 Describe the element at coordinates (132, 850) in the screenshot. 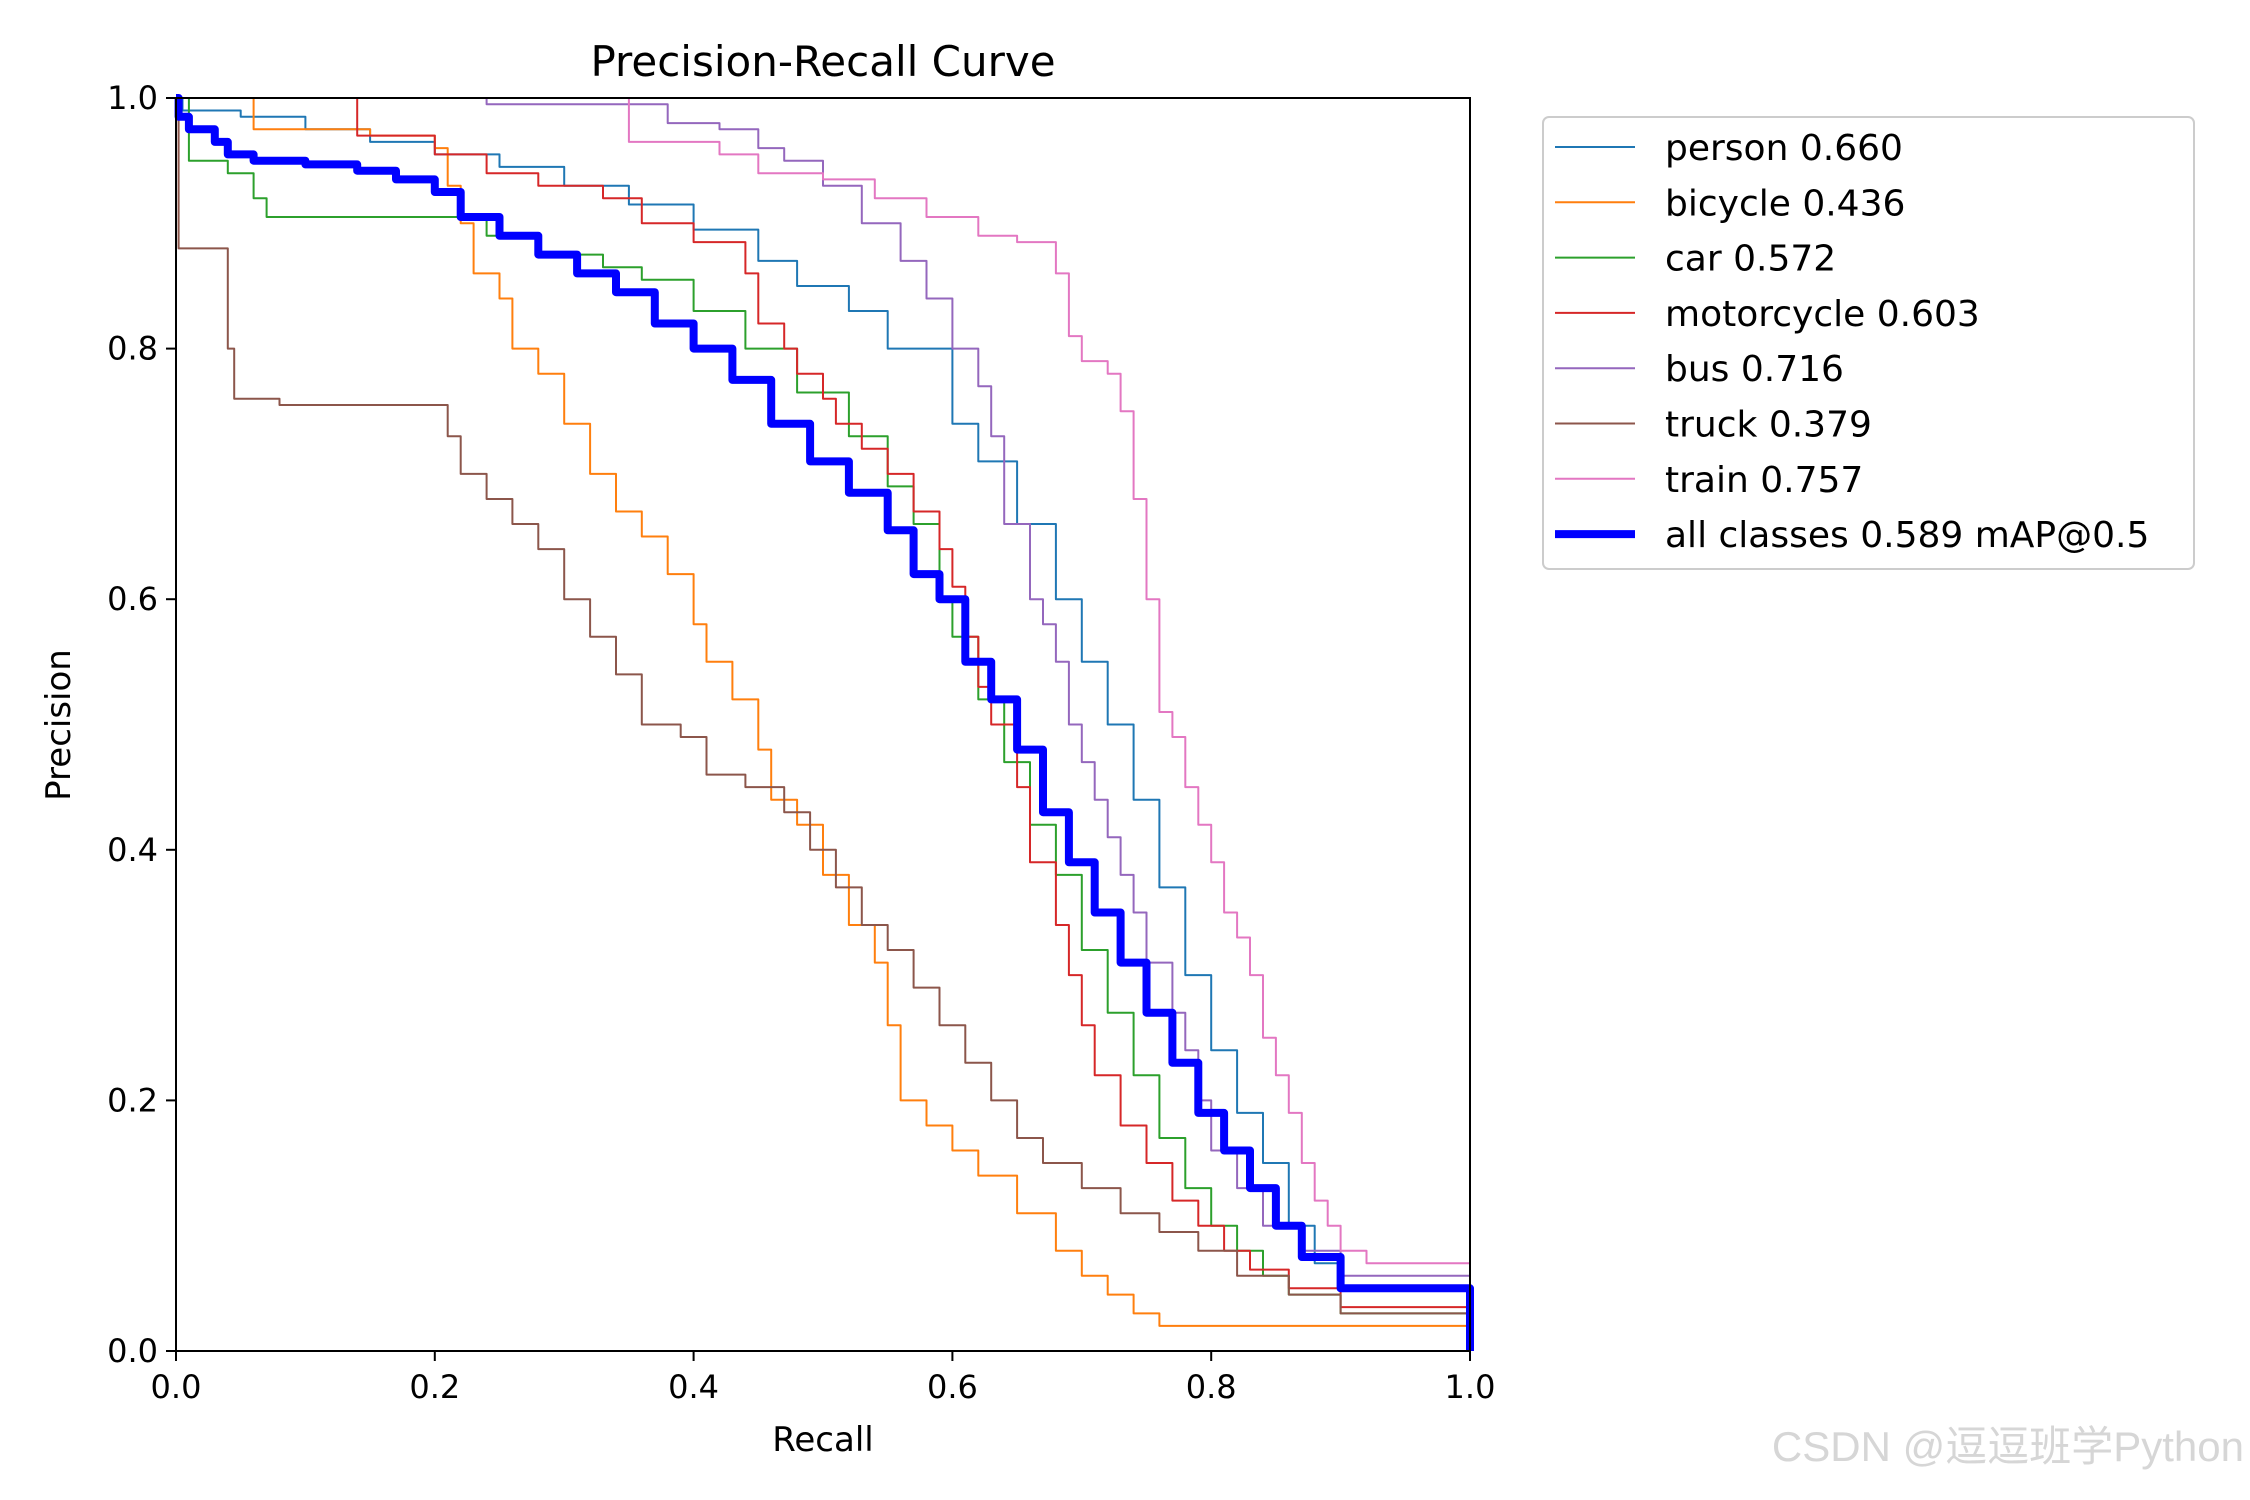

I see `y-tick-label: 0.4` at that location.